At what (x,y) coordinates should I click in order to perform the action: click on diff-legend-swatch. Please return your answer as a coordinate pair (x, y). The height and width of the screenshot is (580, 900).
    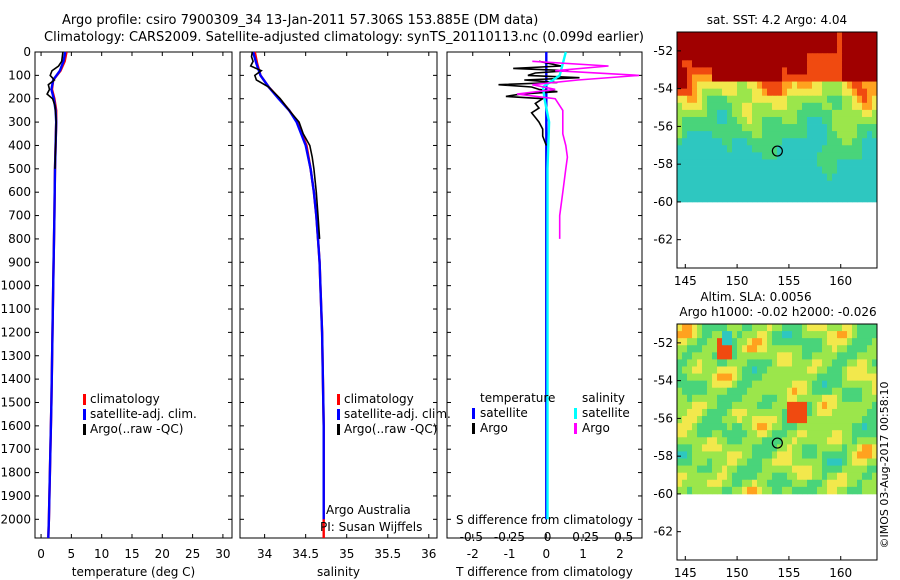
    Looking at the image, I should click on (575, 428).